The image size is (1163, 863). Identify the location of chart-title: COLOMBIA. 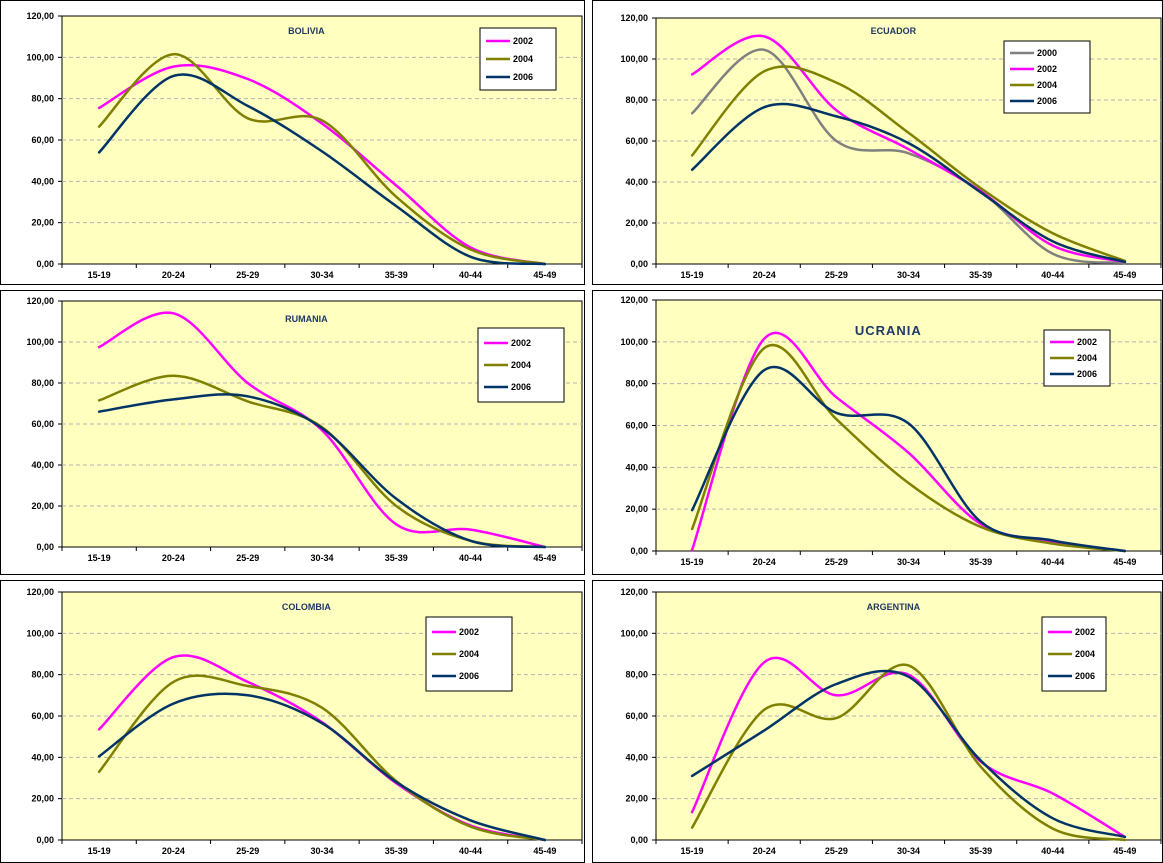
(306, 607).